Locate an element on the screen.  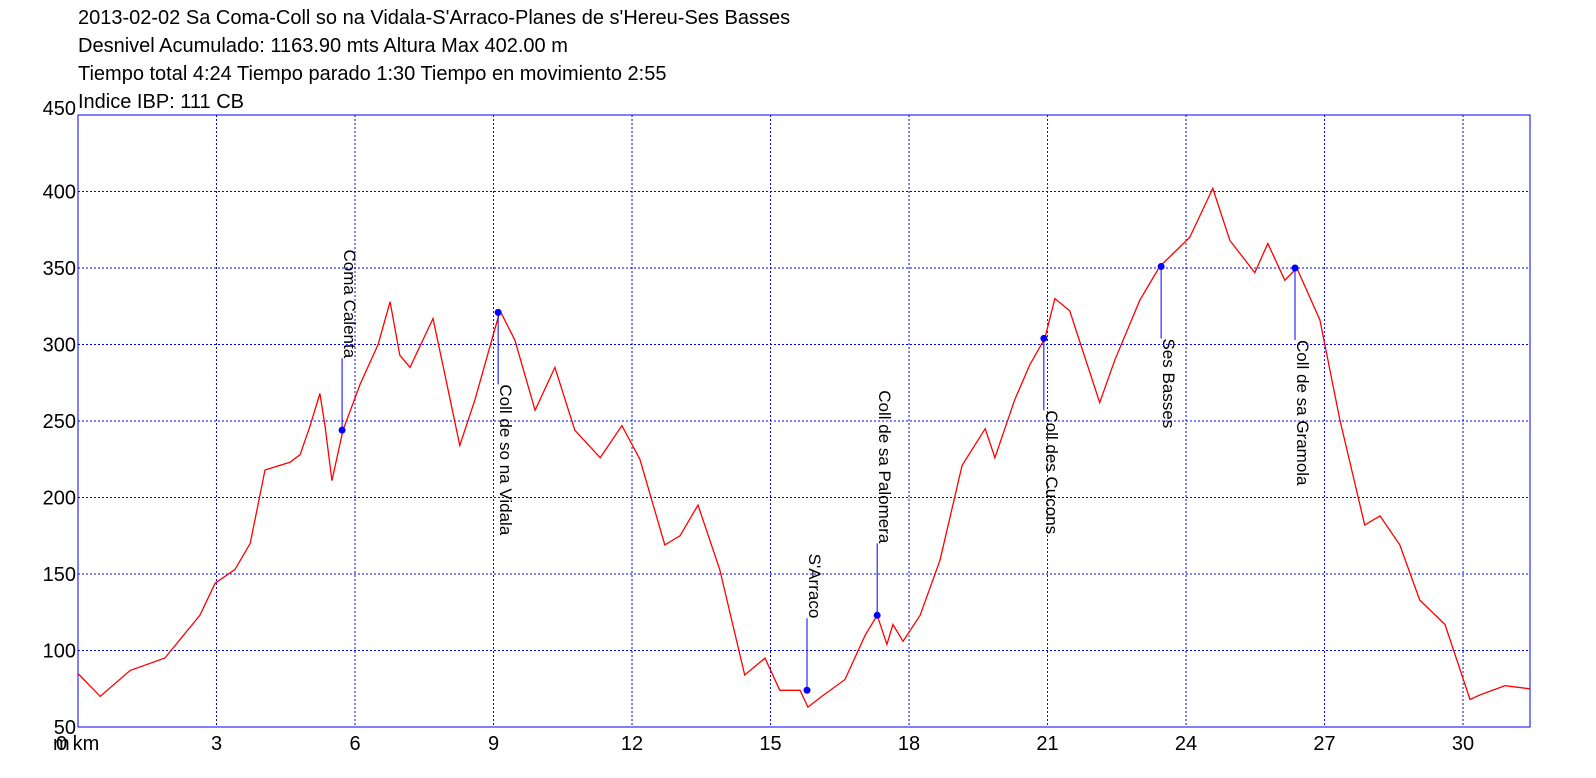
x-tick-label: 15 is located at coordinates (770, 744).